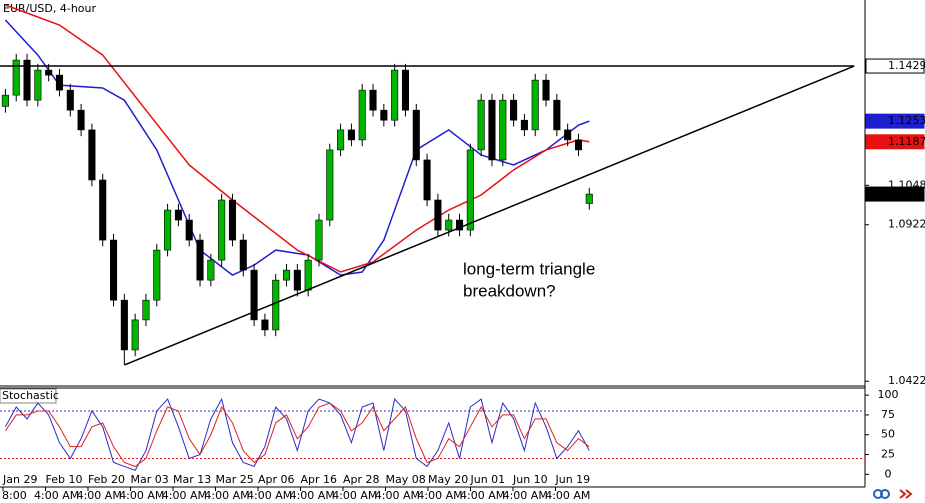 The image size is (925, 503). I want to click on x-date-label: Mar 25, so click(235, 479).